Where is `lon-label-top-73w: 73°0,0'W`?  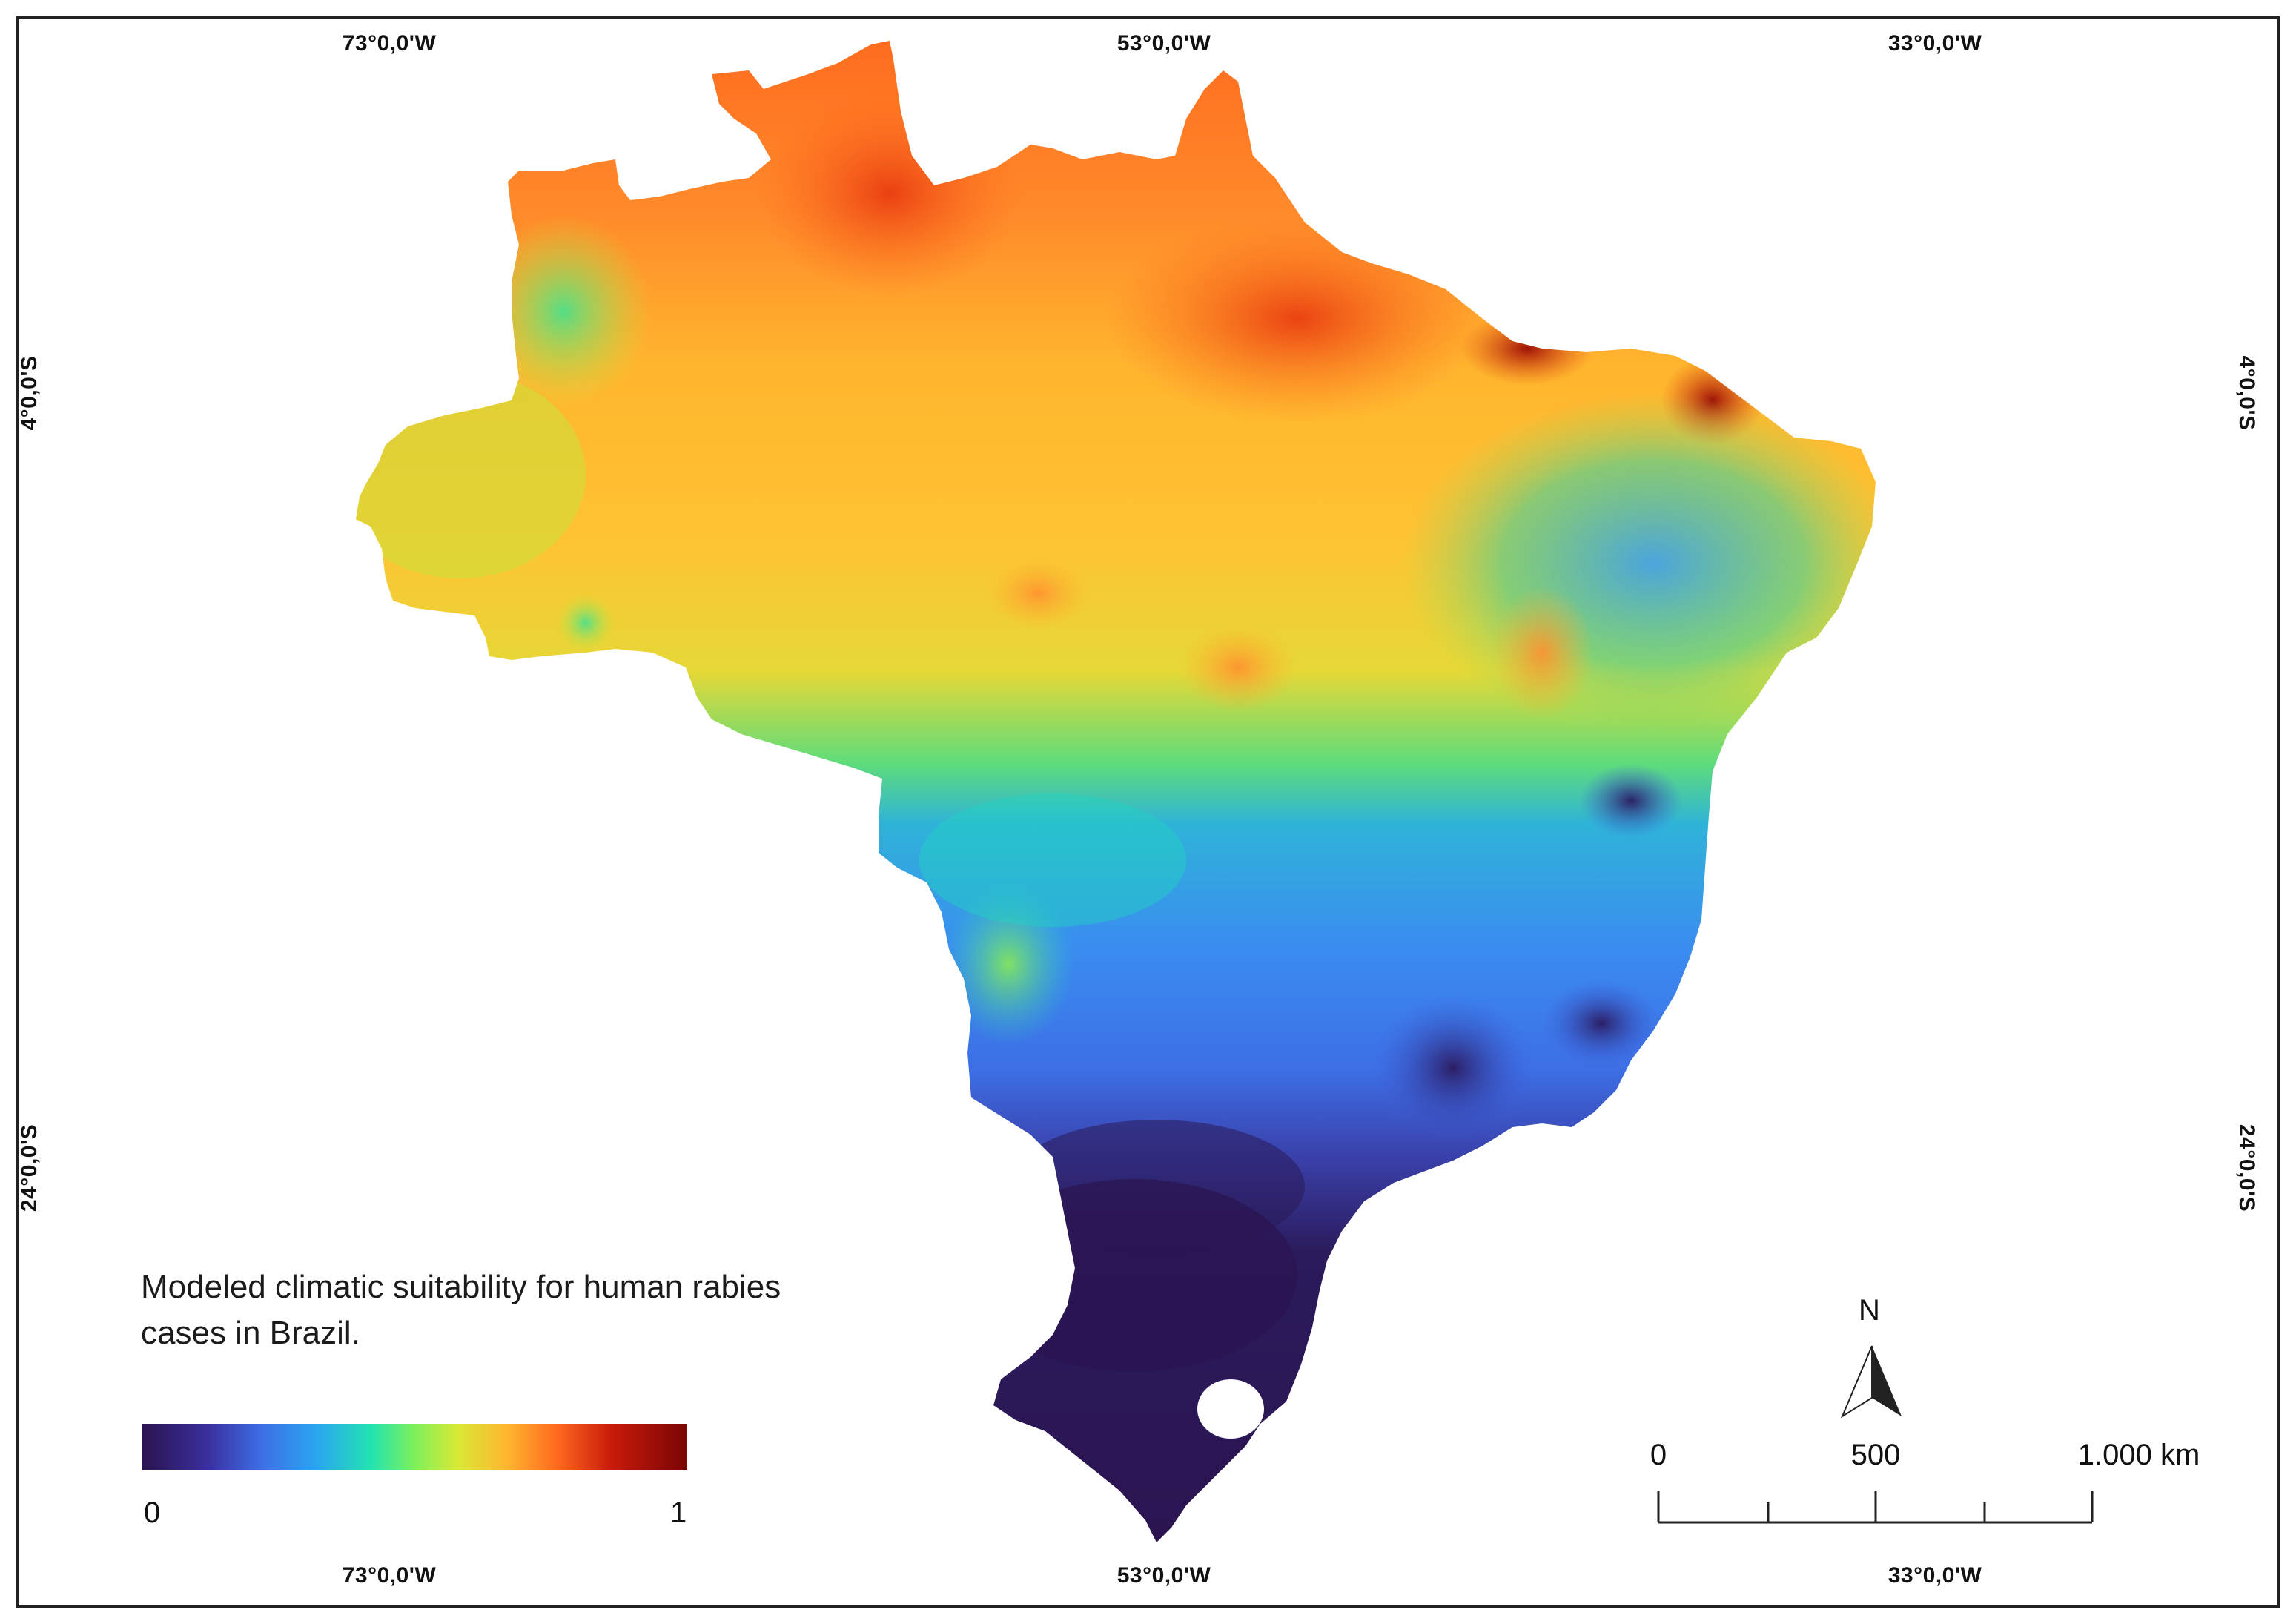 lon-label-top-73w: 73°0,0'W is located at coordinates (389, 44).